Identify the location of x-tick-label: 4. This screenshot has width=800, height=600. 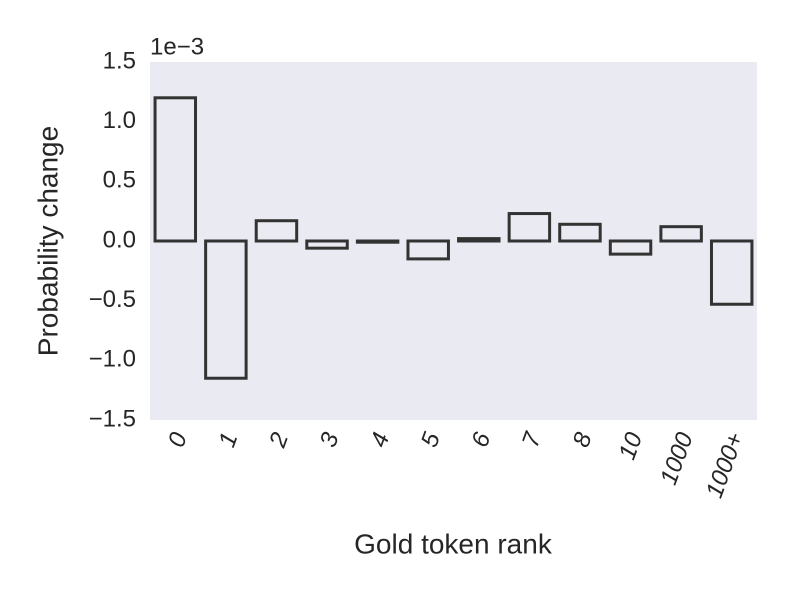
(380, 440).